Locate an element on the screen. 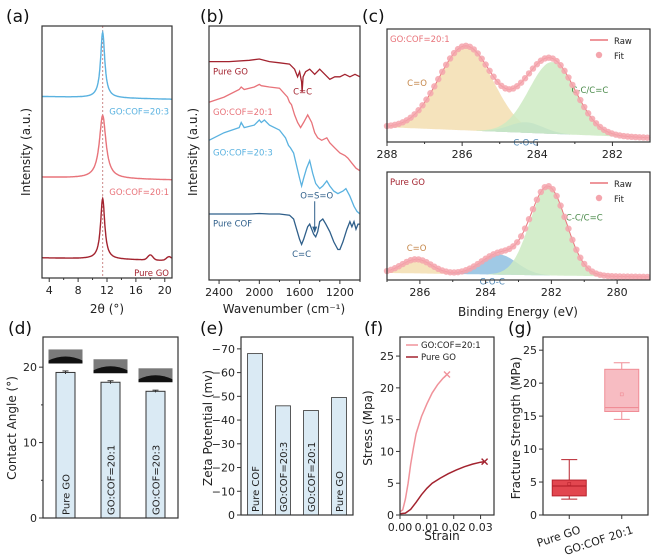  f-x-tick-label: 0.03 is located at coordinates (480, 527).